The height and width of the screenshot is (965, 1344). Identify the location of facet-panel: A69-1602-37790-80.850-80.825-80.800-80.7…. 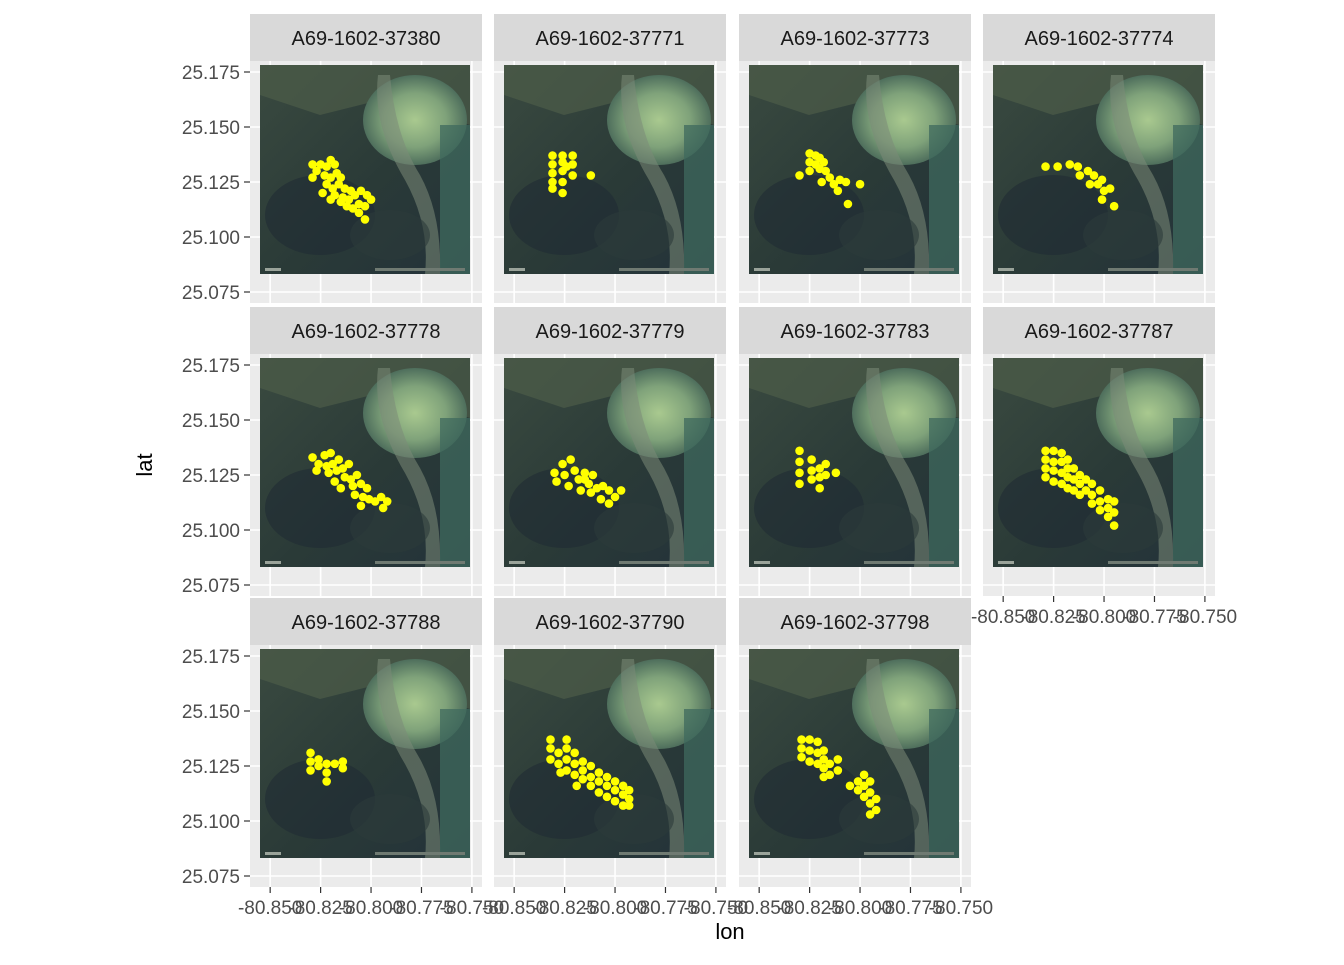
(615, 758).